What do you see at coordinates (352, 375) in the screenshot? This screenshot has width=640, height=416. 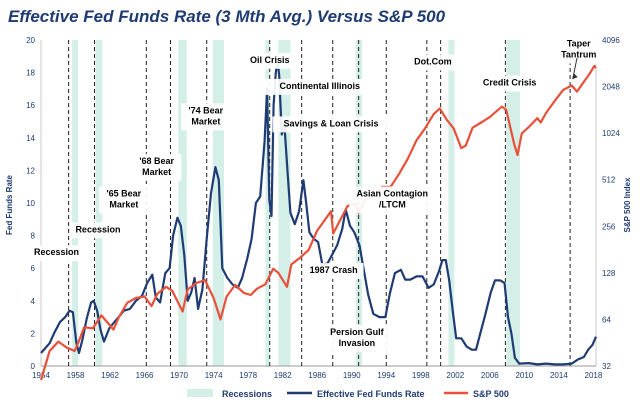 I see `x-tick-label-1990: 1990` at bounding box center [352, 375].